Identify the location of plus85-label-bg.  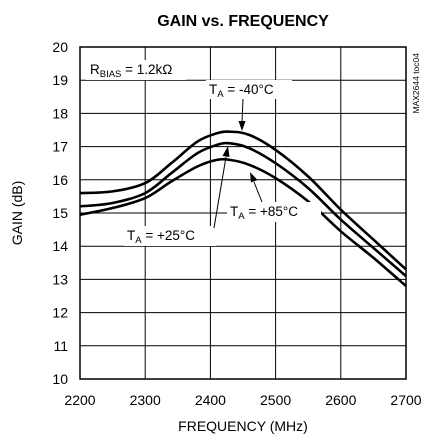
(274, 212).